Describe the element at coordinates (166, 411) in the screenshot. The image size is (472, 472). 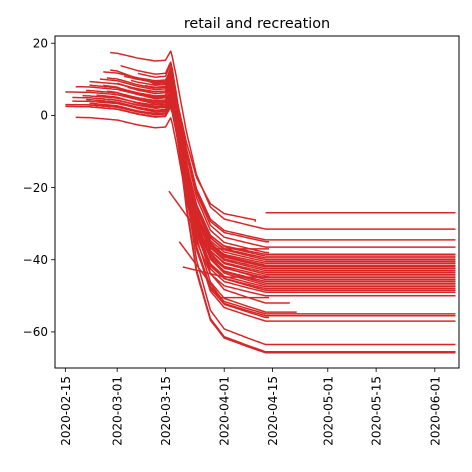
I see `x-tick-label: 2020-03-15` at that location.